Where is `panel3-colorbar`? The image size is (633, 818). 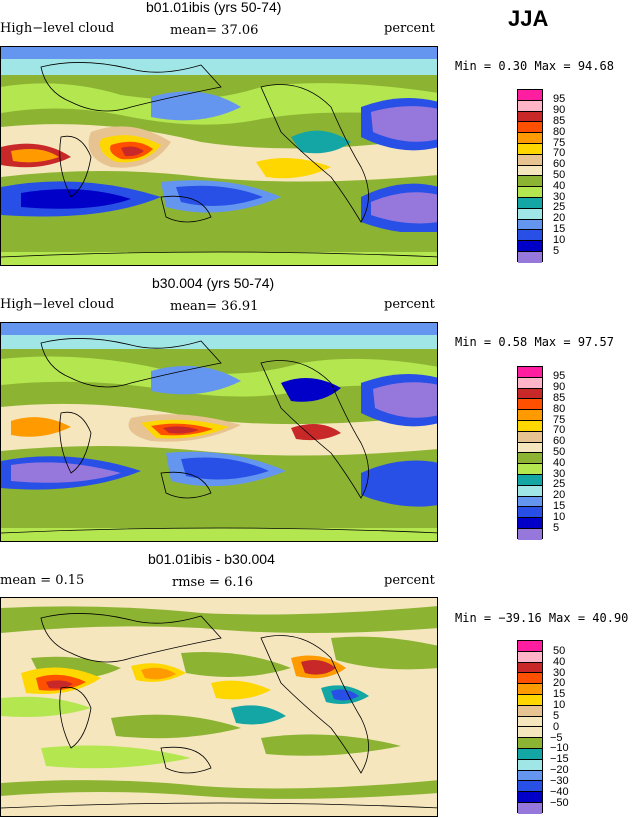 panel3-colorbar is located at coordinates (530, 727).